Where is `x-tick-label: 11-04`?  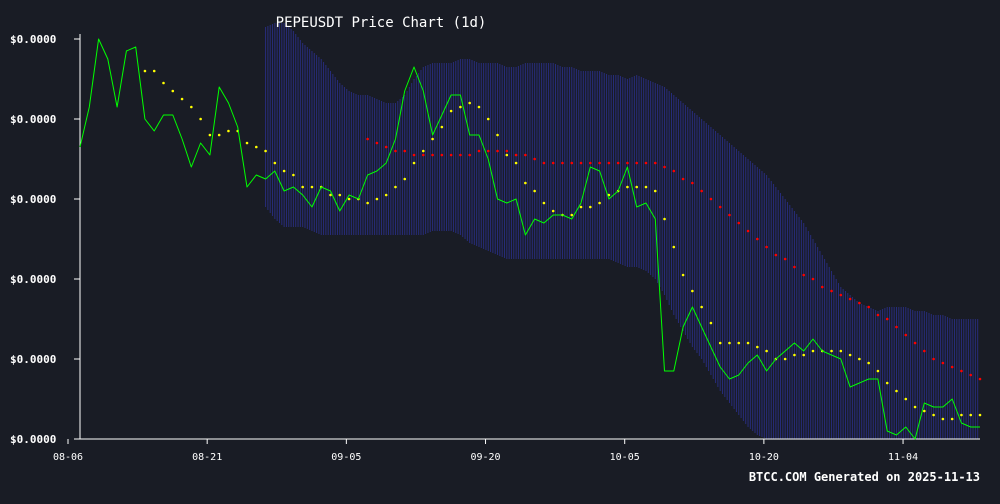 x-tick-label: 11-04 is located at coordinates (903, 457).